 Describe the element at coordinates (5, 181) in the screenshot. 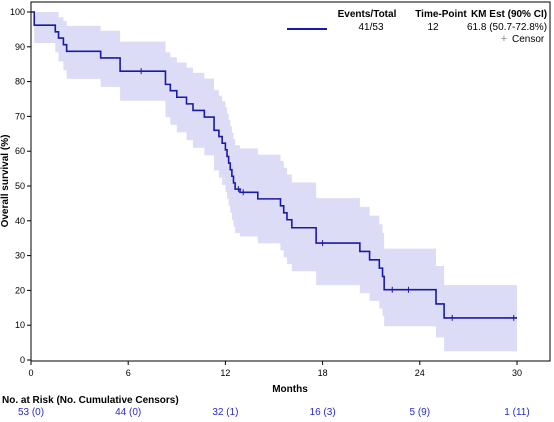

I see `y-axis-title: Overall survival (%)` at that location.